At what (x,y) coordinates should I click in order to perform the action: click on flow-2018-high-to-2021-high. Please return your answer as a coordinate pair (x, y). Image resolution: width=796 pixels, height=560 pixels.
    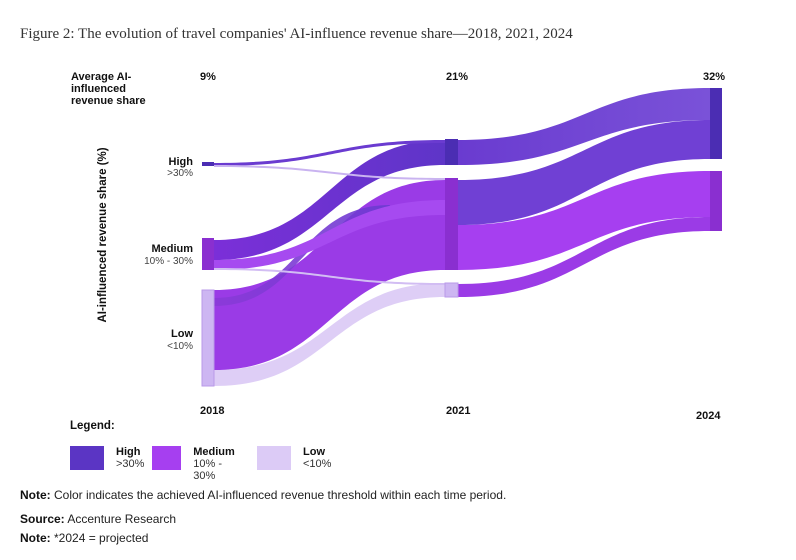
    Looking at the image, I should click on (329, 153).